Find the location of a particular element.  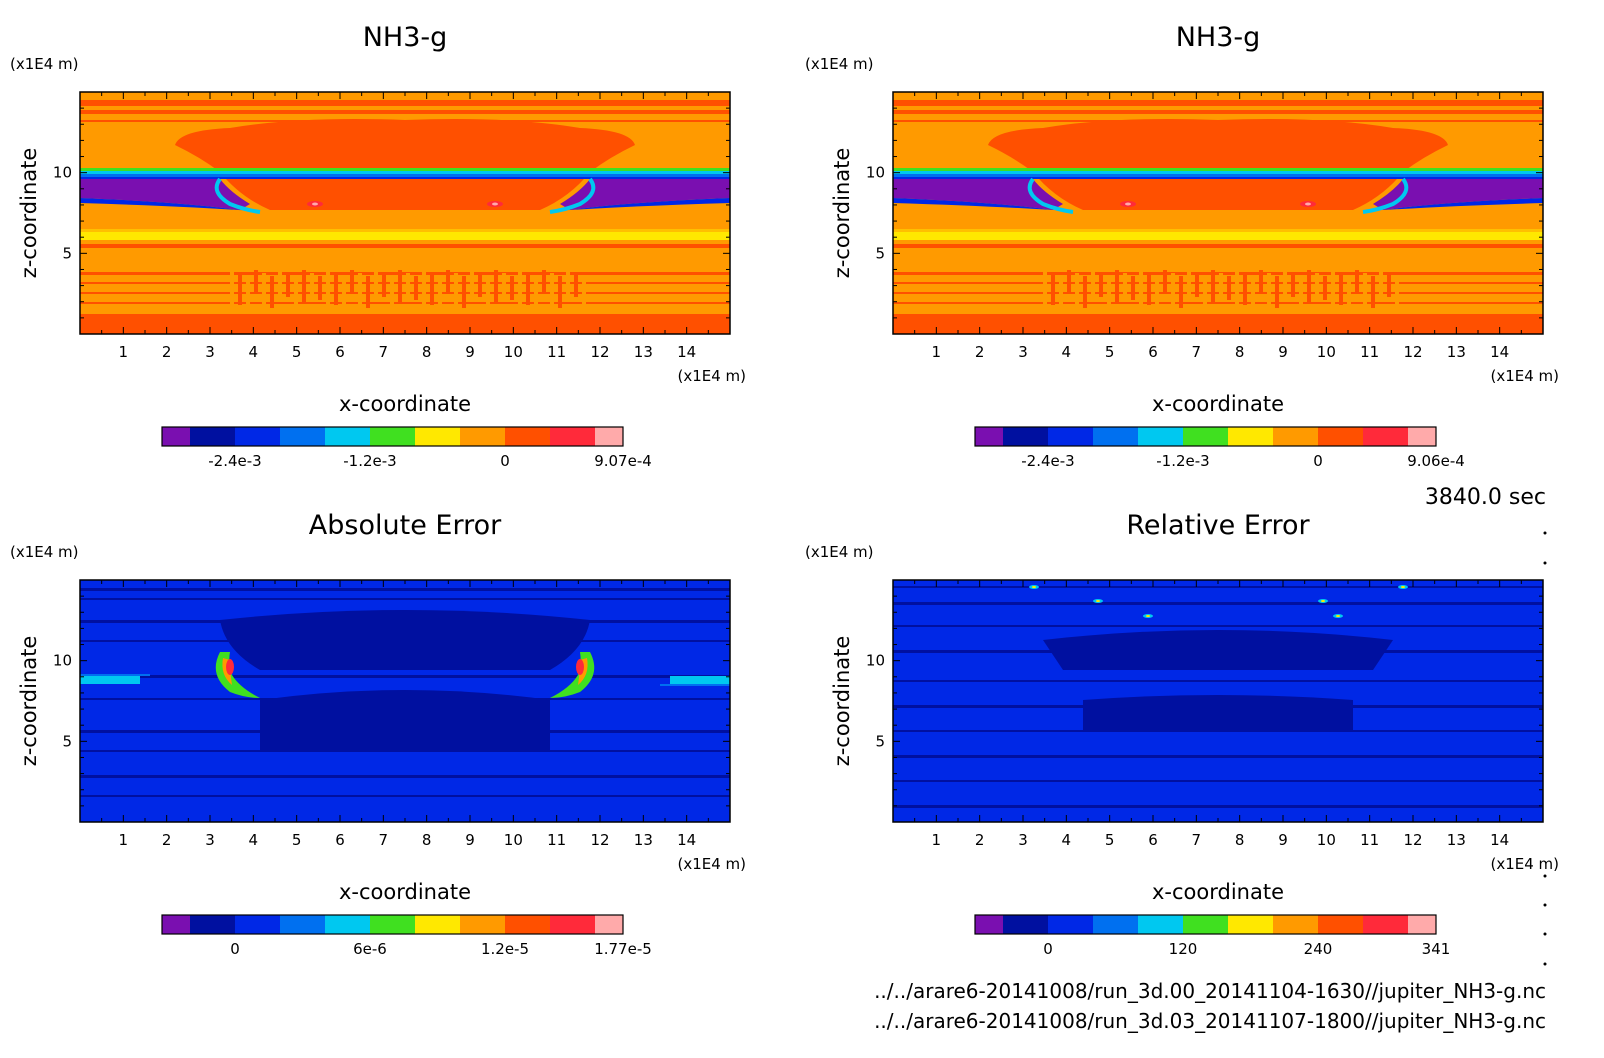

x-tick-label: 13 is located at coordinates (1456, 840).